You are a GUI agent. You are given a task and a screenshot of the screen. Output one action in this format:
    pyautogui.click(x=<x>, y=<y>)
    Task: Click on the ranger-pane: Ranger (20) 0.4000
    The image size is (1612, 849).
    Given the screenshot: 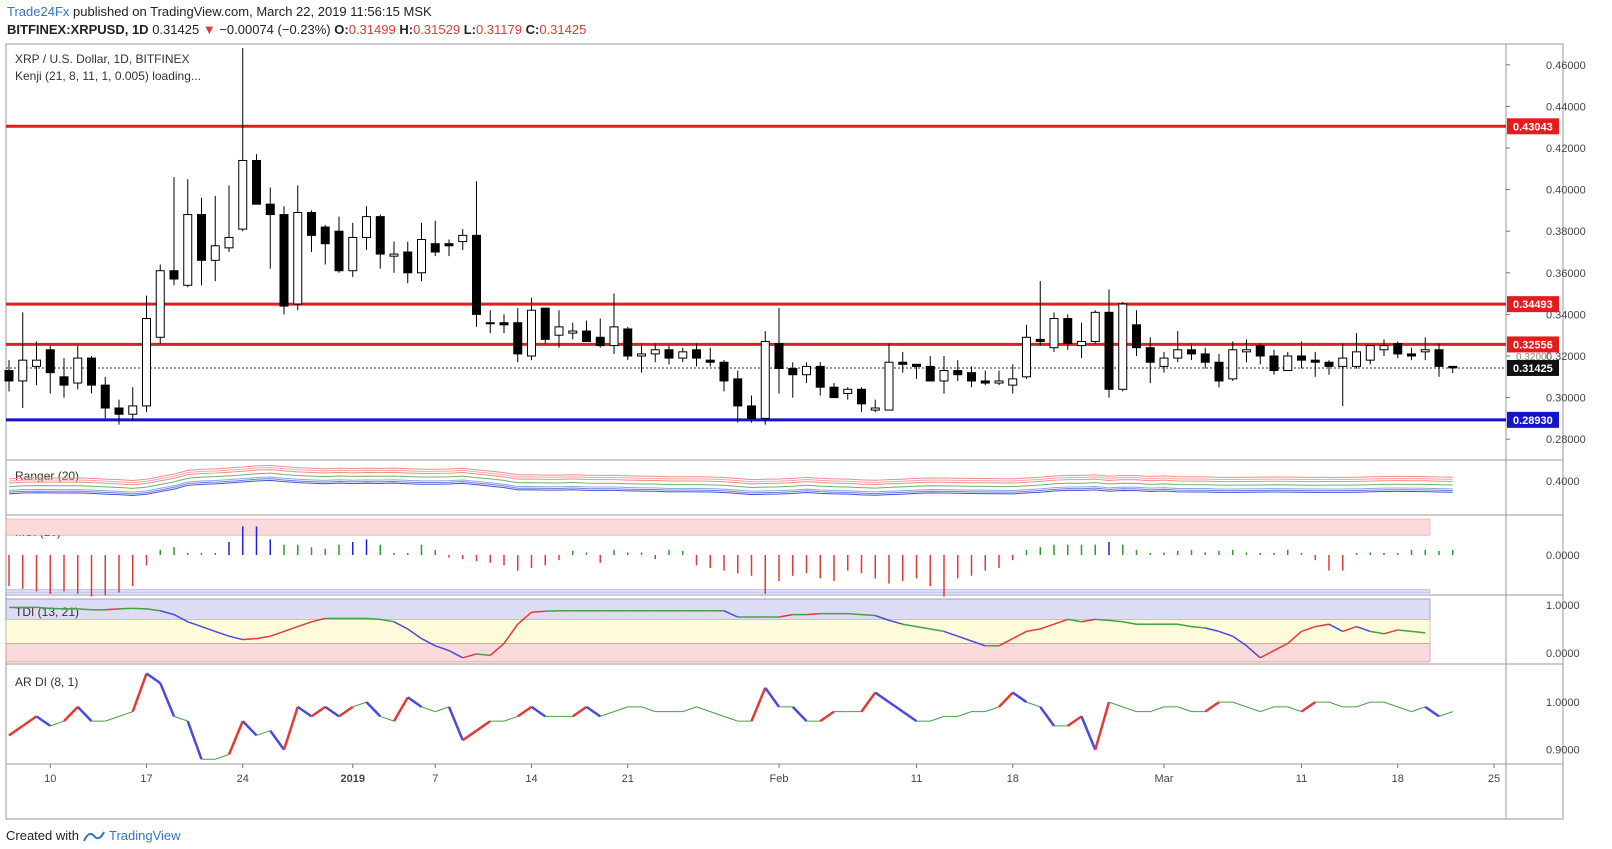 What is the action you would take?
    pyautogui.click(x=794, y=480)
    